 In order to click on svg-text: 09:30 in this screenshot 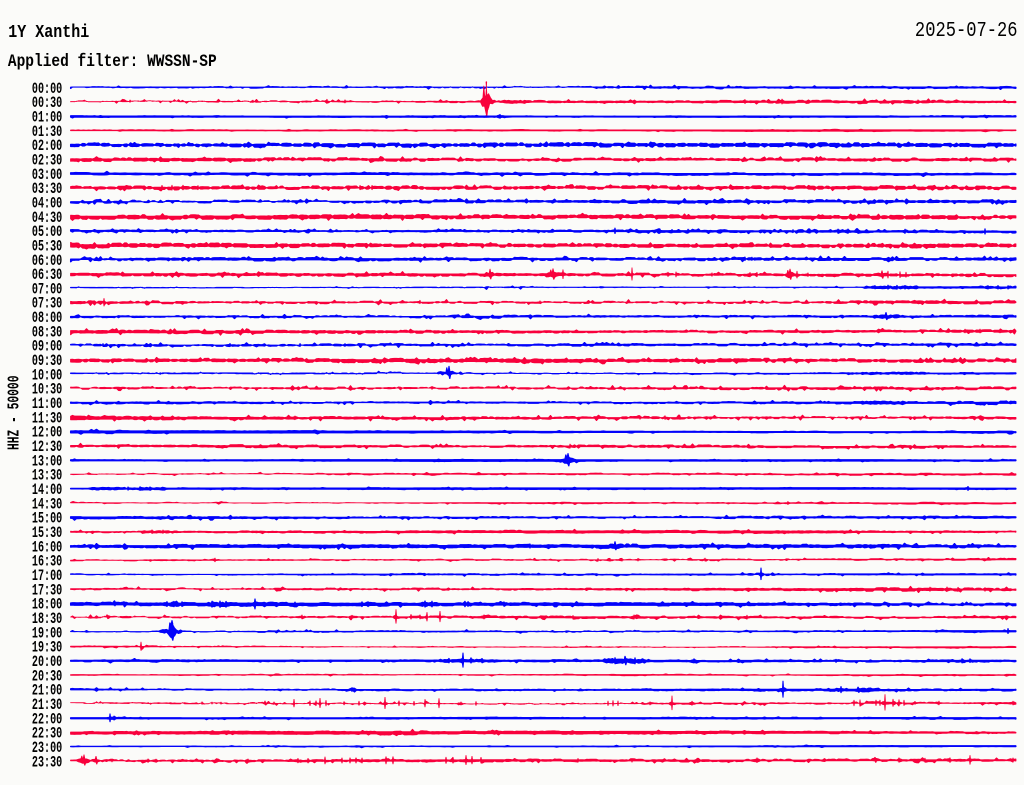, I will do `click(47, 361)`.